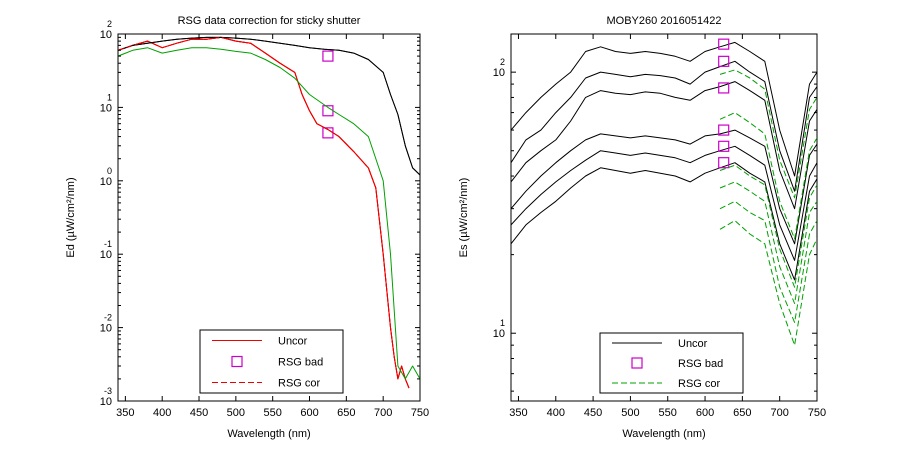 The width and height of the screenshot is (900, 450). Describe the element at coordinates (125, 413) in the screenshot. I see `left-x-tick-label: 350` at that location.